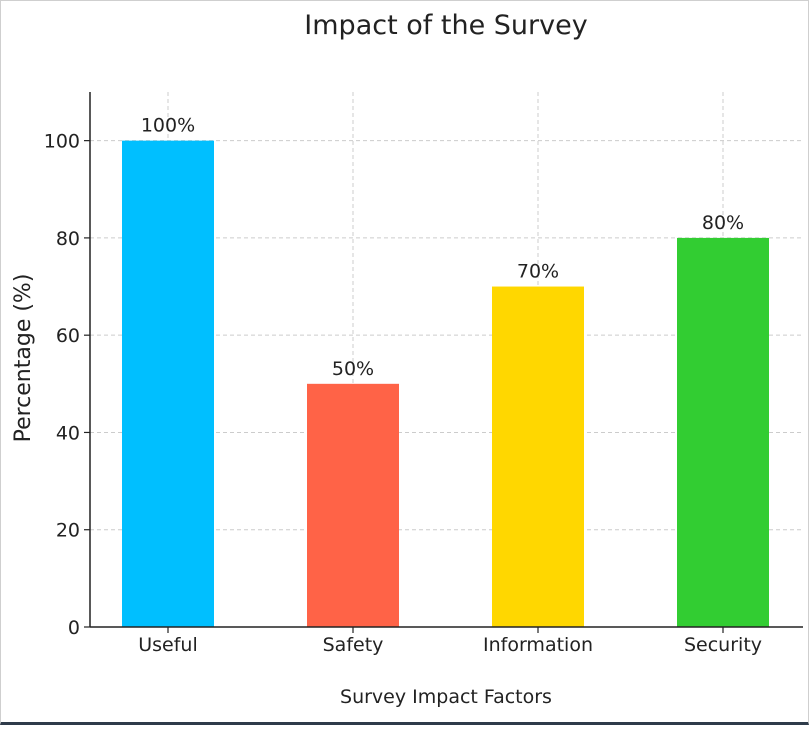 Image resolution: width=809 pixels, height=729 pixels. I want to click on bar-useful, so click(168, 384).